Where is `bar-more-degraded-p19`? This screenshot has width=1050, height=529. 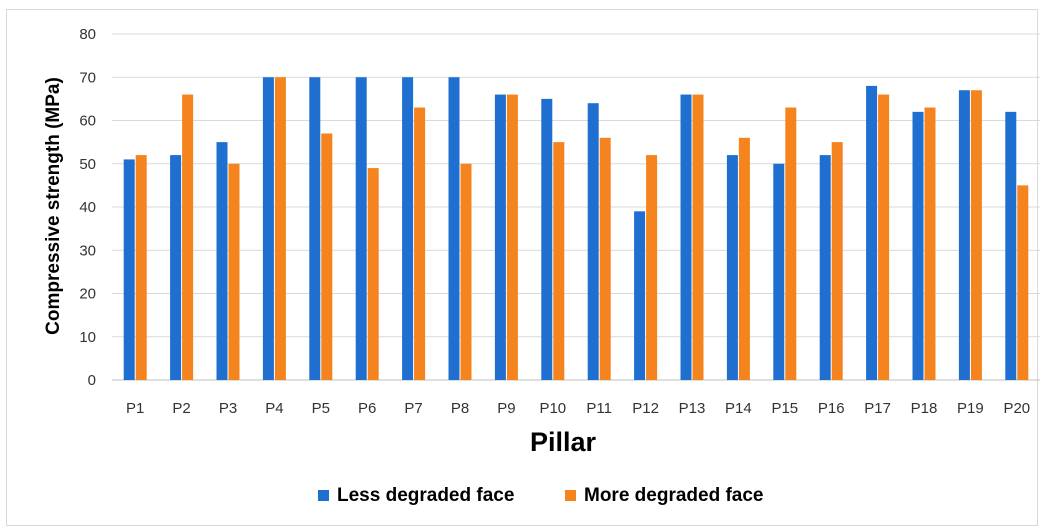
bar-more-degraded-p19 is located at coordinates (976, 235).